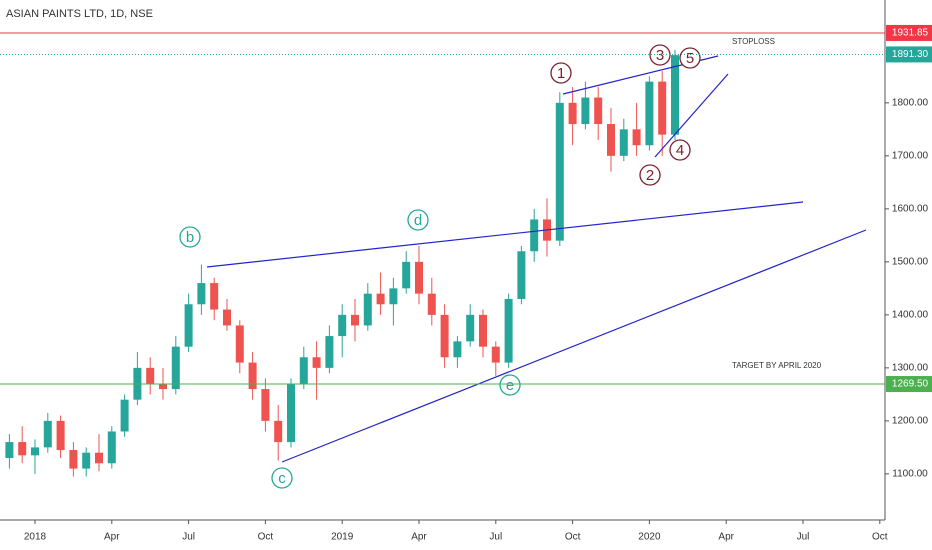 The image size is (932, 550). I want to click on wave-label: 3, so click(660, 55).